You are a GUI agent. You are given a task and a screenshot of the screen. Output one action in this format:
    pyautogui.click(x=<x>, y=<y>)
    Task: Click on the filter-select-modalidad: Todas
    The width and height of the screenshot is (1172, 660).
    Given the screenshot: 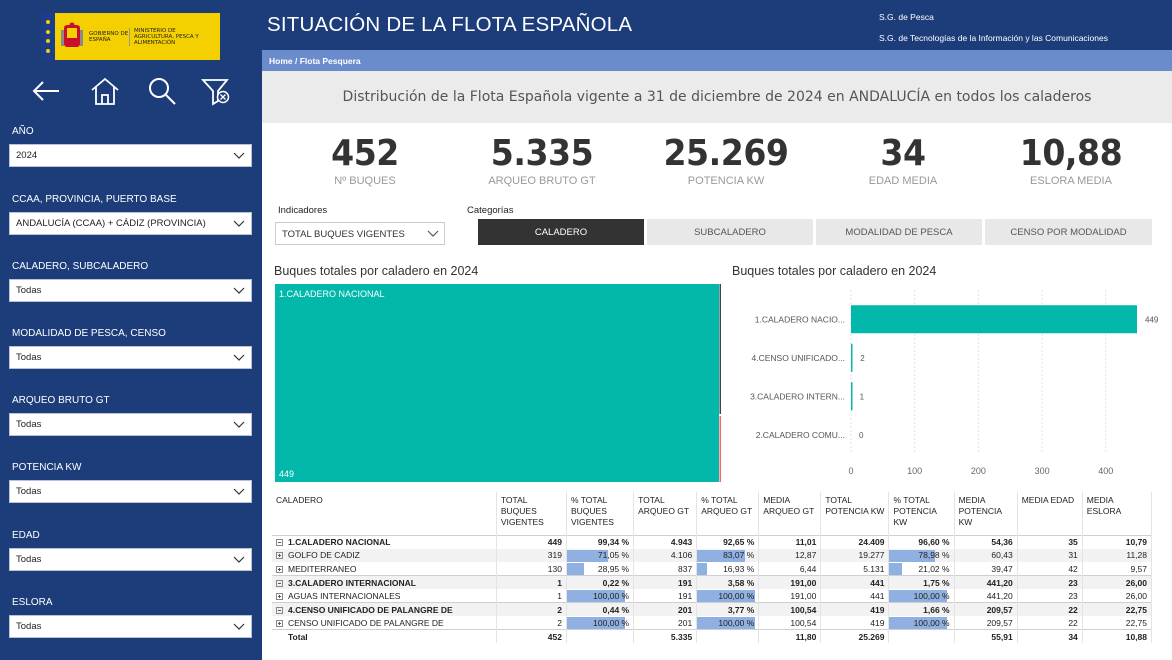 What is the action you would take?
    pyautogui.click(x=130, y=357)
    